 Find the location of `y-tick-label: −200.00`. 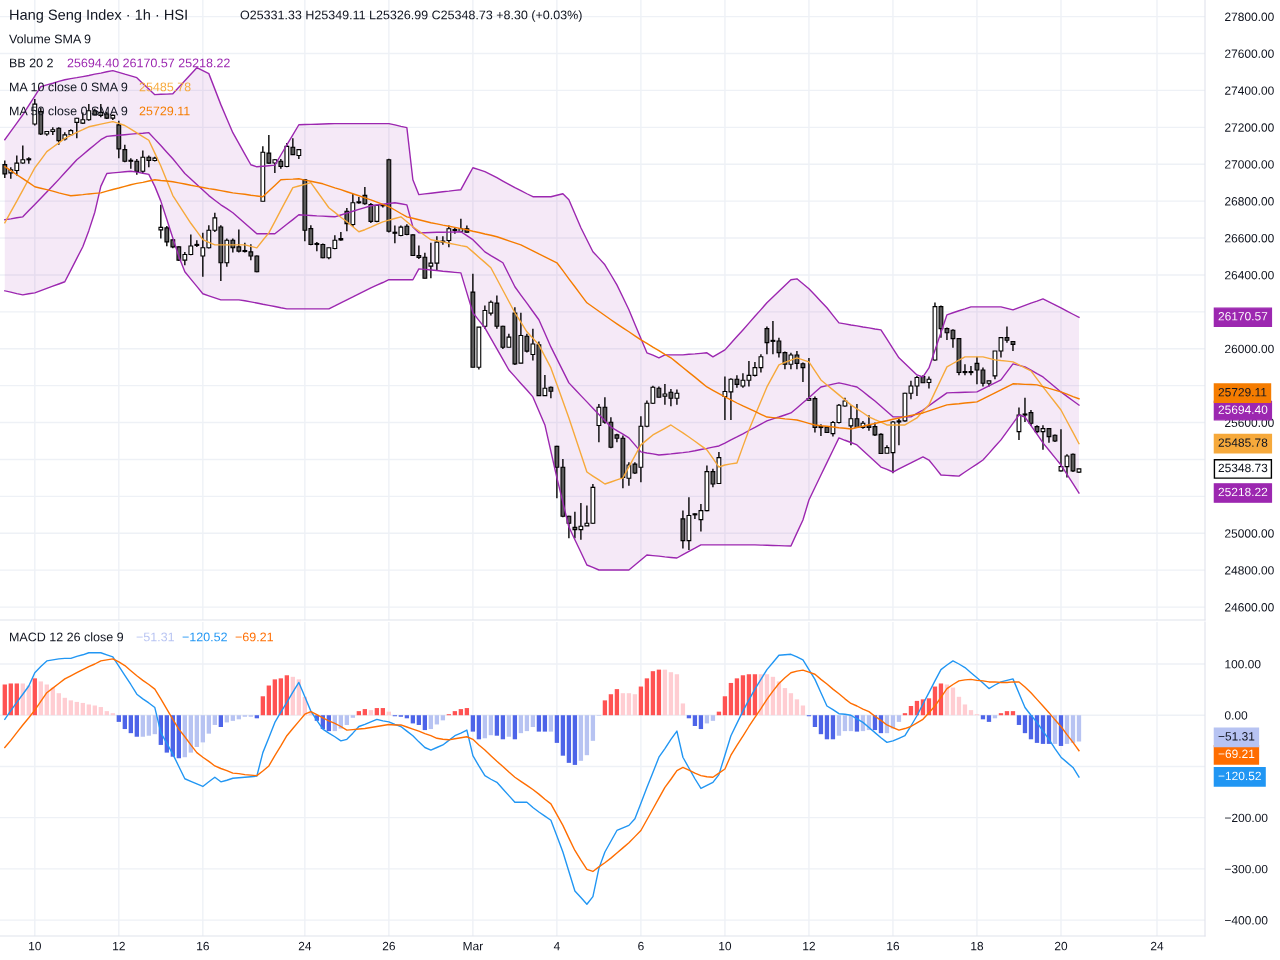

y-tick-label: −200.00 is located at coordinates (1246, 818).